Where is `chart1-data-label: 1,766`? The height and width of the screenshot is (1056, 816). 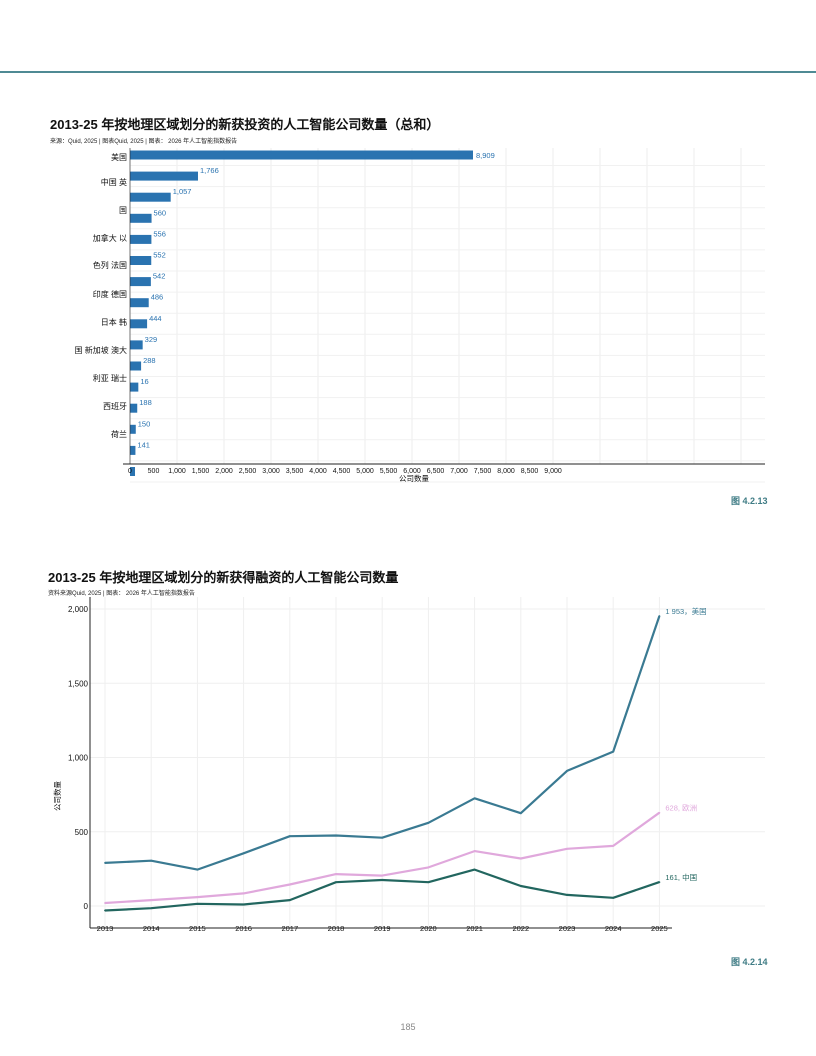 chart1-data-label: 1,766 is located at coordinates (209, 170).